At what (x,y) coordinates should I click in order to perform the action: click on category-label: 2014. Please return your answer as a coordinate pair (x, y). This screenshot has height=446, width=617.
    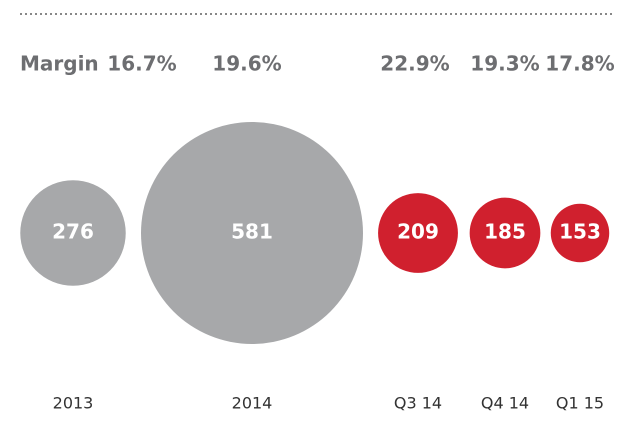
    Looking at the image, I should click on (252, 403).